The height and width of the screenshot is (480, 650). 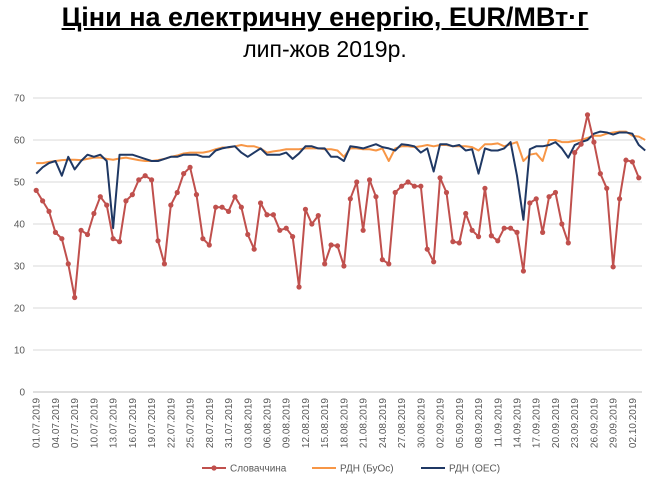 I want to click on y-tick-label: 40, so click(x=20, y=225).